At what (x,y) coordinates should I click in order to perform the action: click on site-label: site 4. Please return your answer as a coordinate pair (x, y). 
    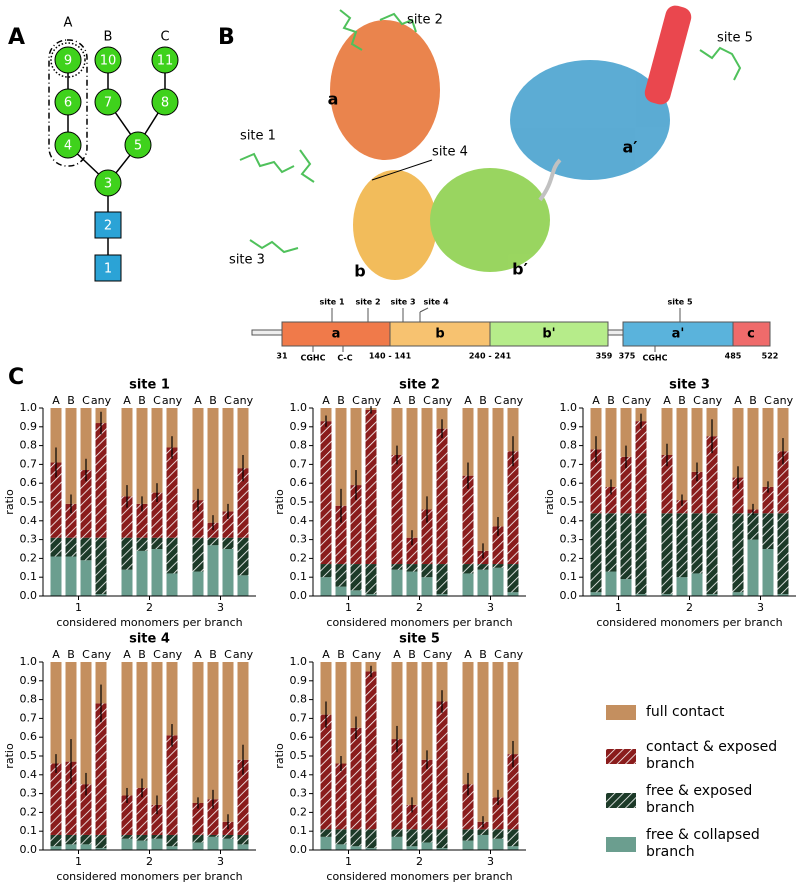
    Looking at the image, I should click on (450, 152).